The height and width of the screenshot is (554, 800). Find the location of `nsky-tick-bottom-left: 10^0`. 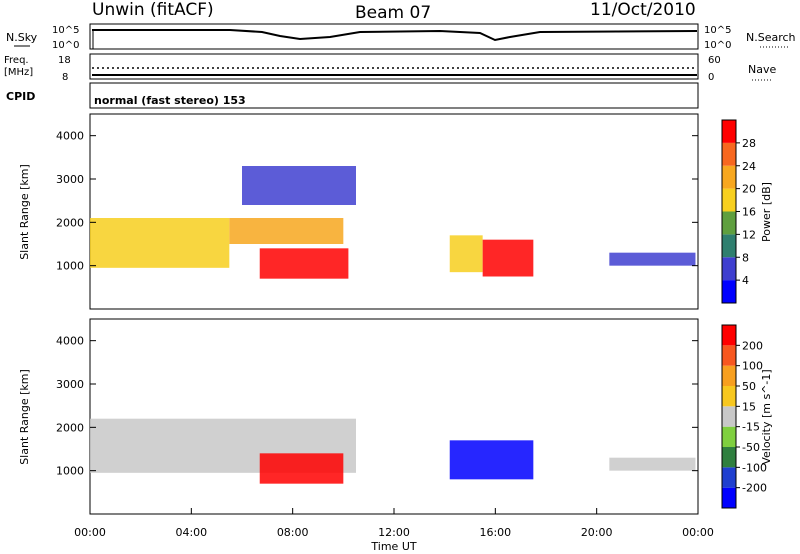

nsky-tick-bottom-left: 10^0 is located at coordinates (65, 45).